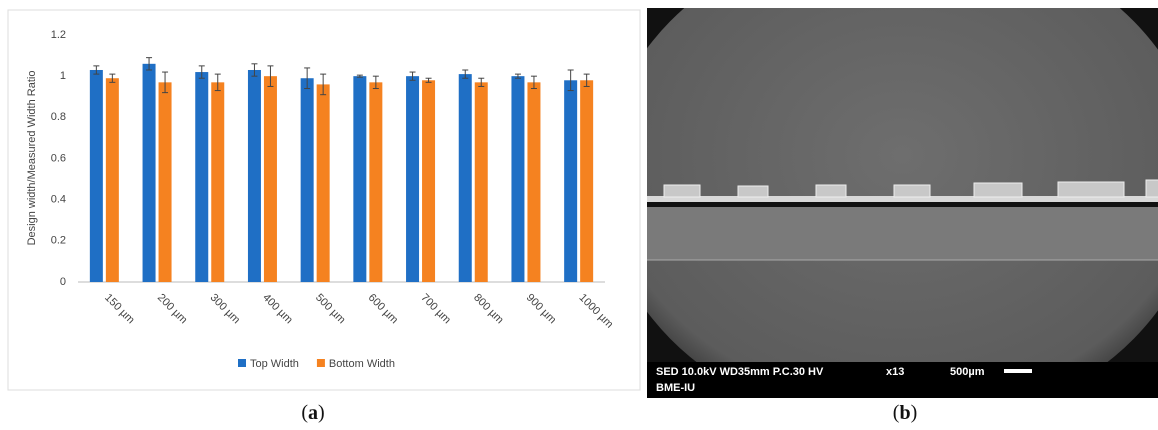 The width and height of the screenshot is (1158, 430). I want to click on y-tick-label: 0.8, so click(58, 117).